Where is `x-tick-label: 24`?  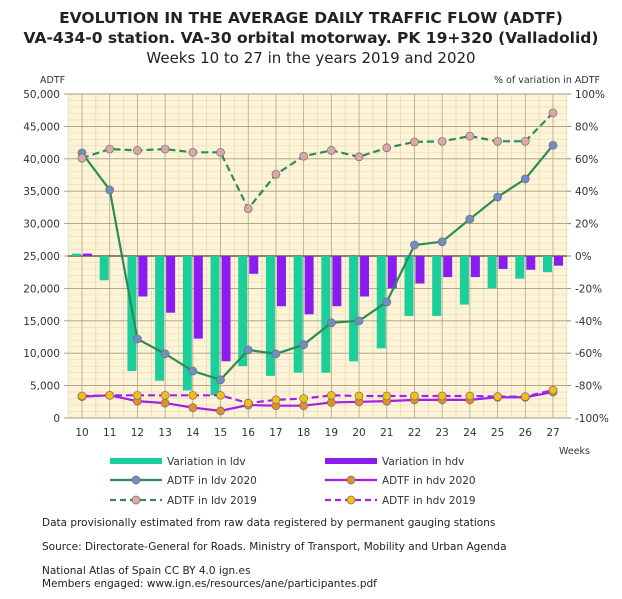 x-tick-label: 24 is located at coordinates (470, 433).